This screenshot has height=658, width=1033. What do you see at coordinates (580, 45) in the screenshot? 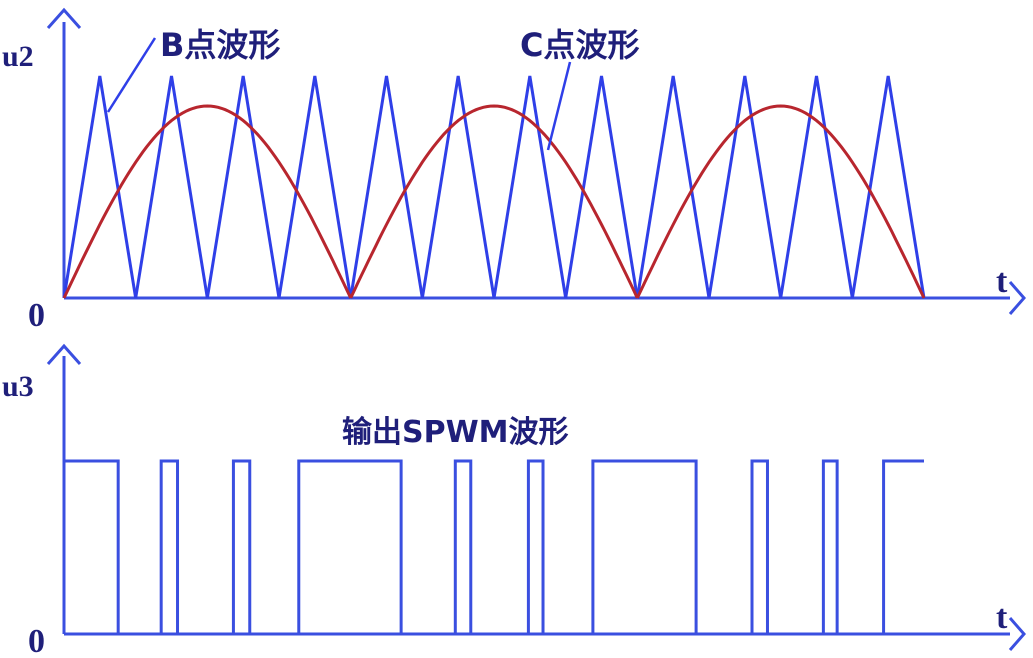
I see `label-c-waveform: C点波形` at bounding box center [580, 45].